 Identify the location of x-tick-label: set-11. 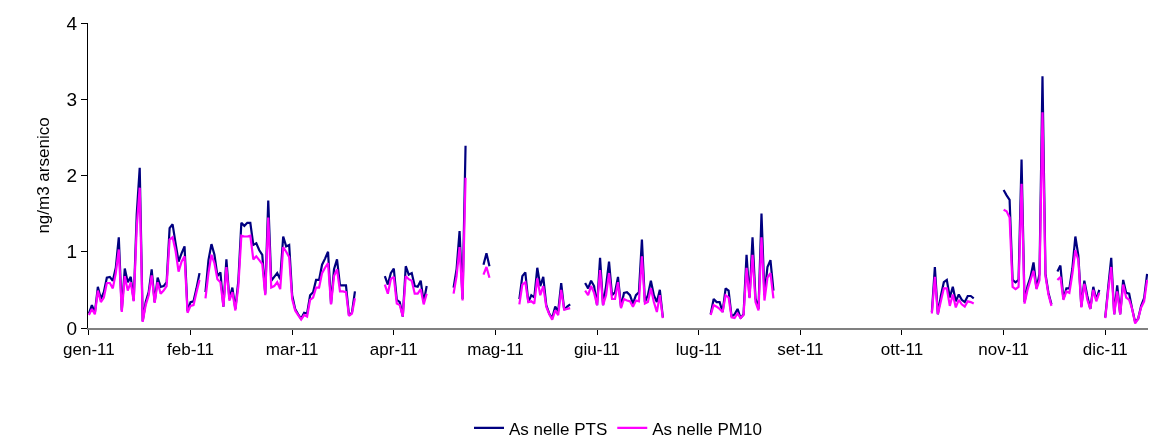
(800, 350).